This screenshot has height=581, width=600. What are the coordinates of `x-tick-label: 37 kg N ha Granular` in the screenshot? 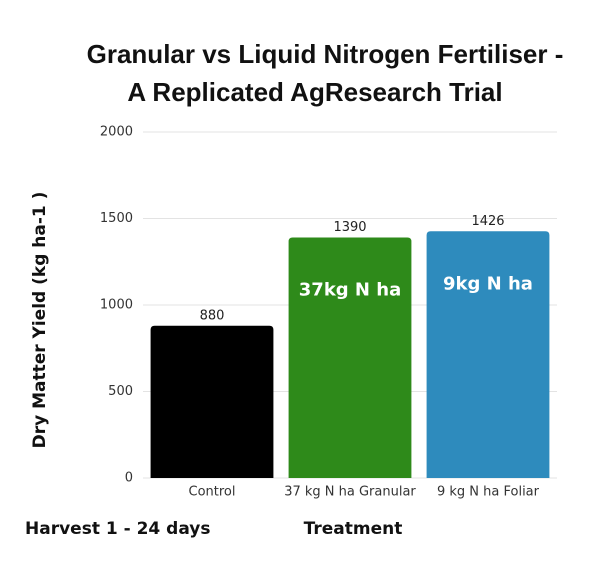 It's located at (350, 492).